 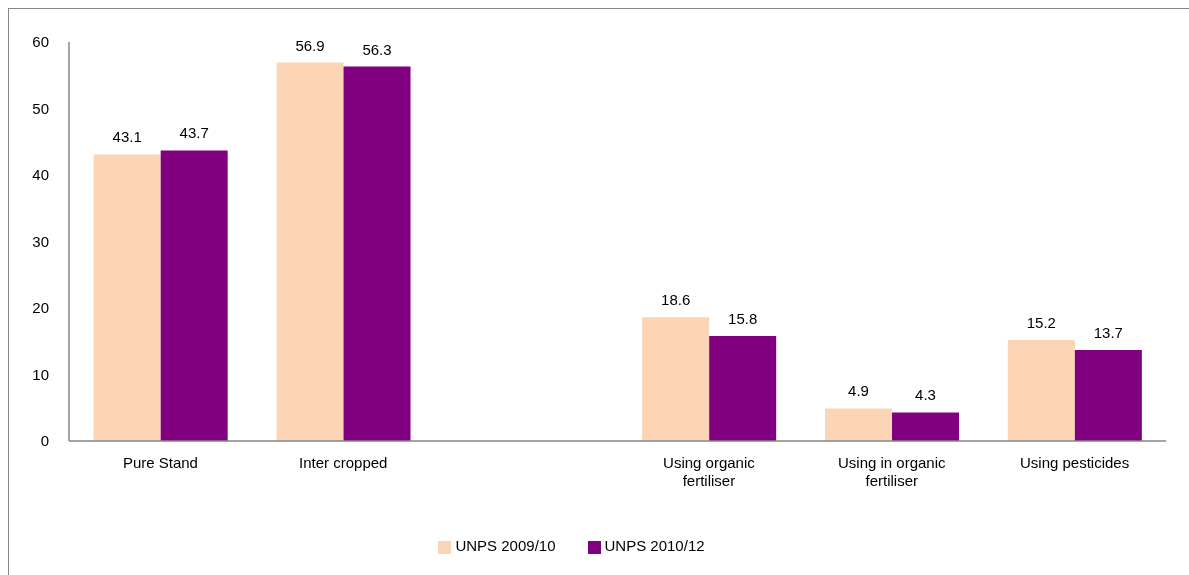 I want to click on data-label: 56.3, so click(x=377, y=49).